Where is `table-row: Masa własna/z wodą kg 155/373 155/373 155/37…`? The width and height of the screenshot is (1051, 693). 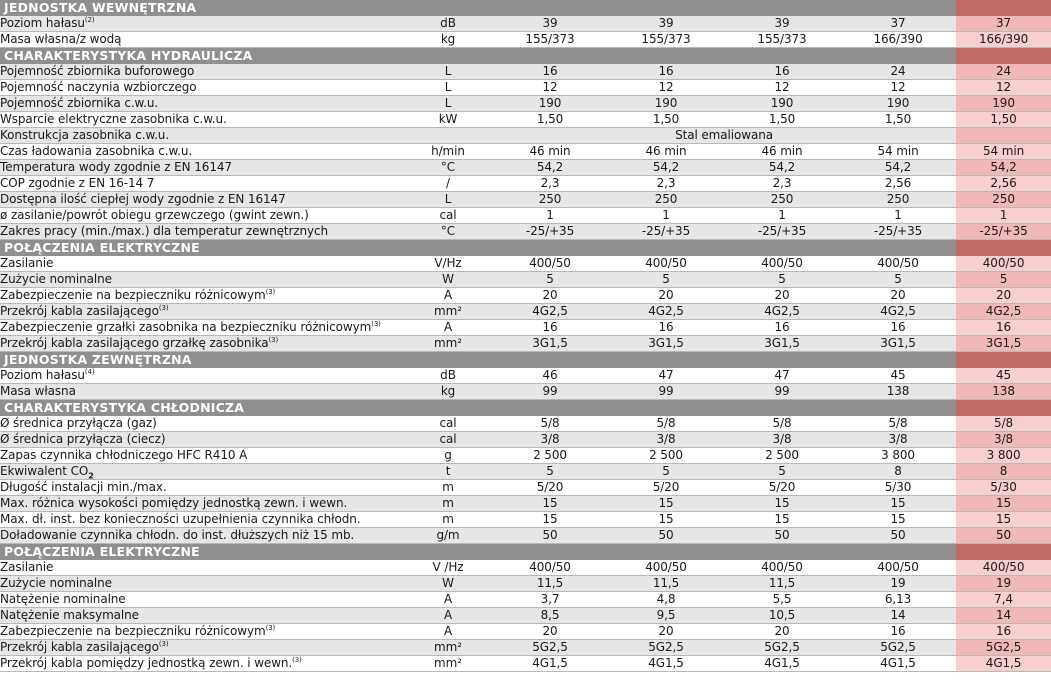
table-row: Masa własna/z wodą kg 155/373 155/373 155/37… is located at coordinates (525, 39).